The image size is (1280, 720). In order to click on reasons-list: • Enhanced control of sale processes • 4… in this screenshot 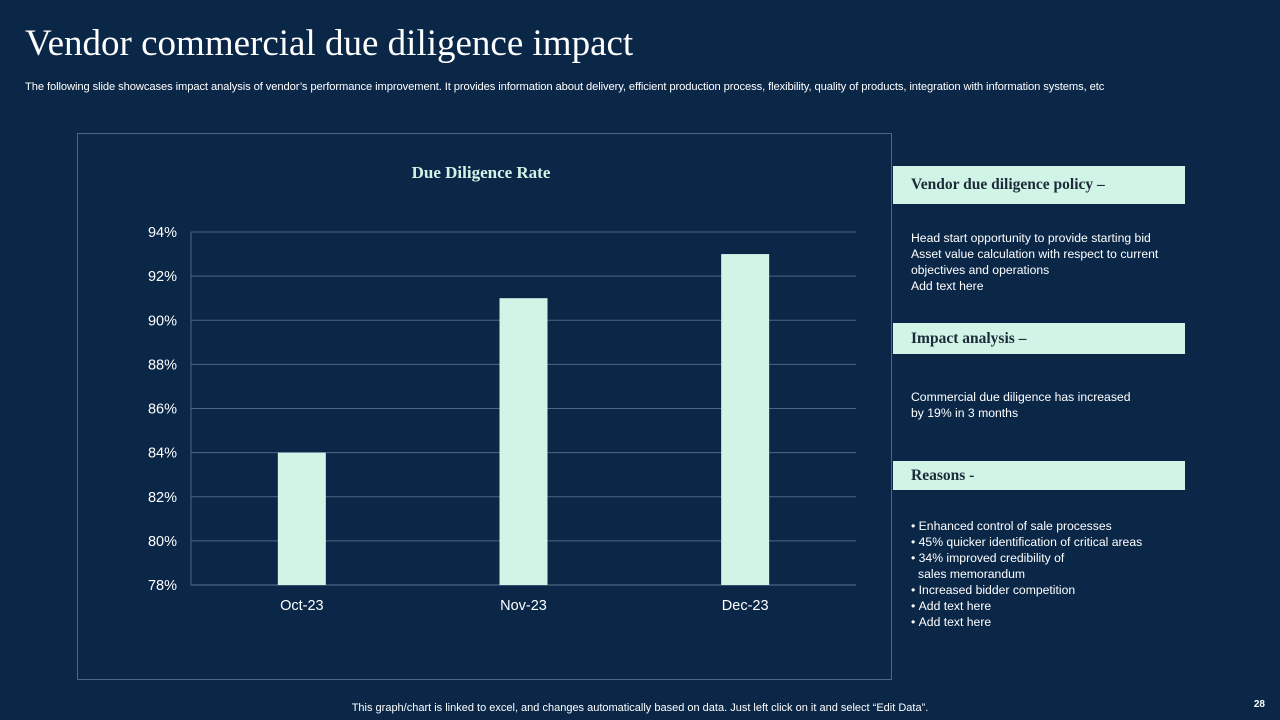, I will do `click(1026, 574)`.